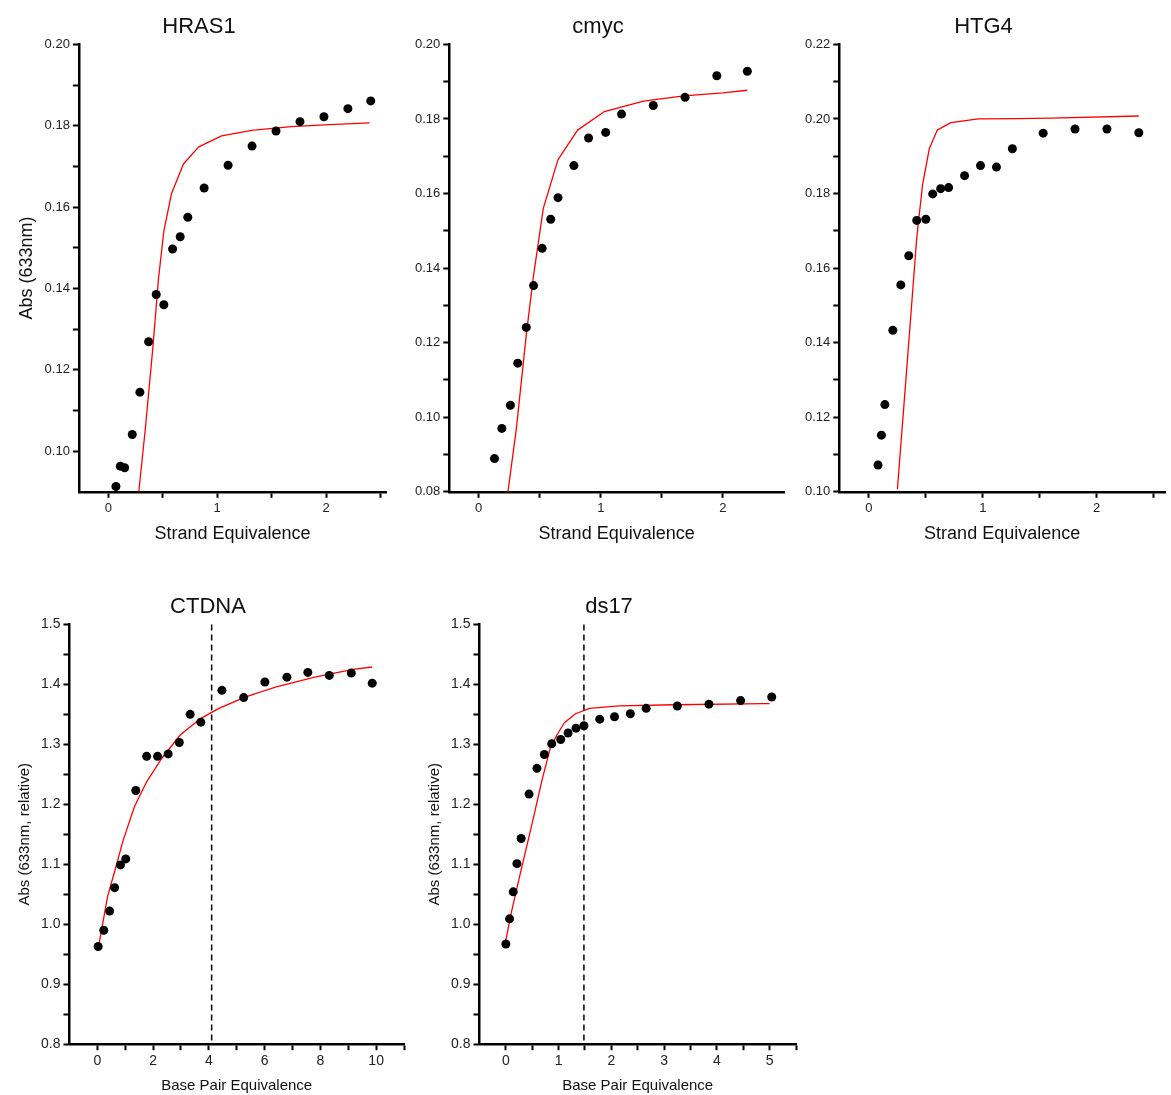 The width and height of the screenshot is (1171, 1095). Describe the element at coordinates (598, 26) in the screenshot. I see `chart-title: cmyc` at that location.